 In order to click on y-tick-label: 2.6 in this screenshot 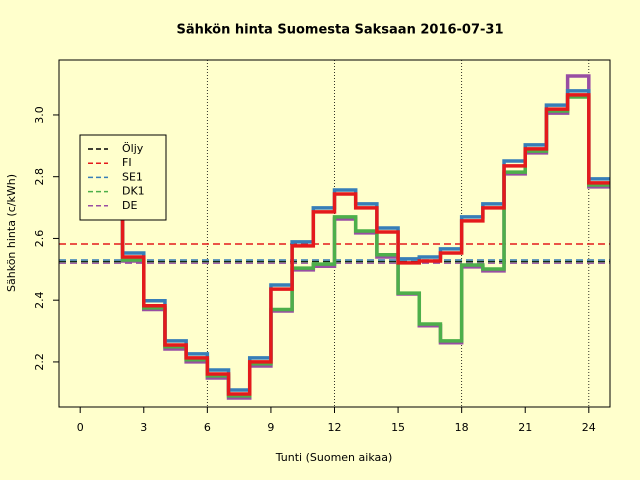, I will do `click(39, 239)`.